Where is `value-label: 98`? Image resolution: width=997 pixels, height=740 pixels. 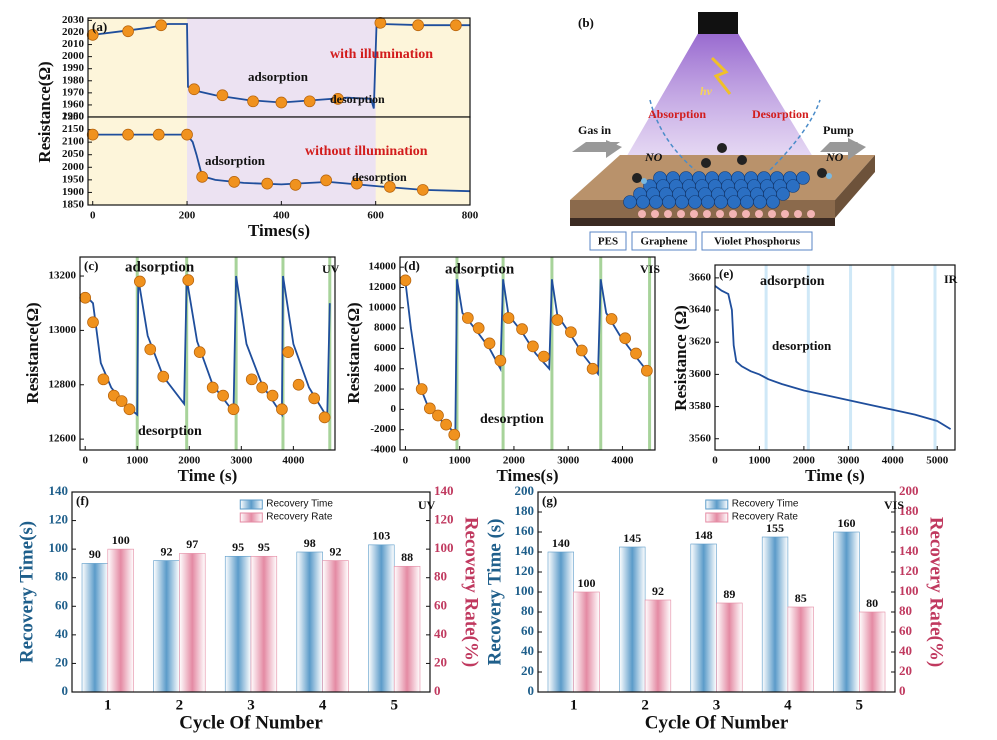
value-label: 98 is located at coordinates (310, 543).